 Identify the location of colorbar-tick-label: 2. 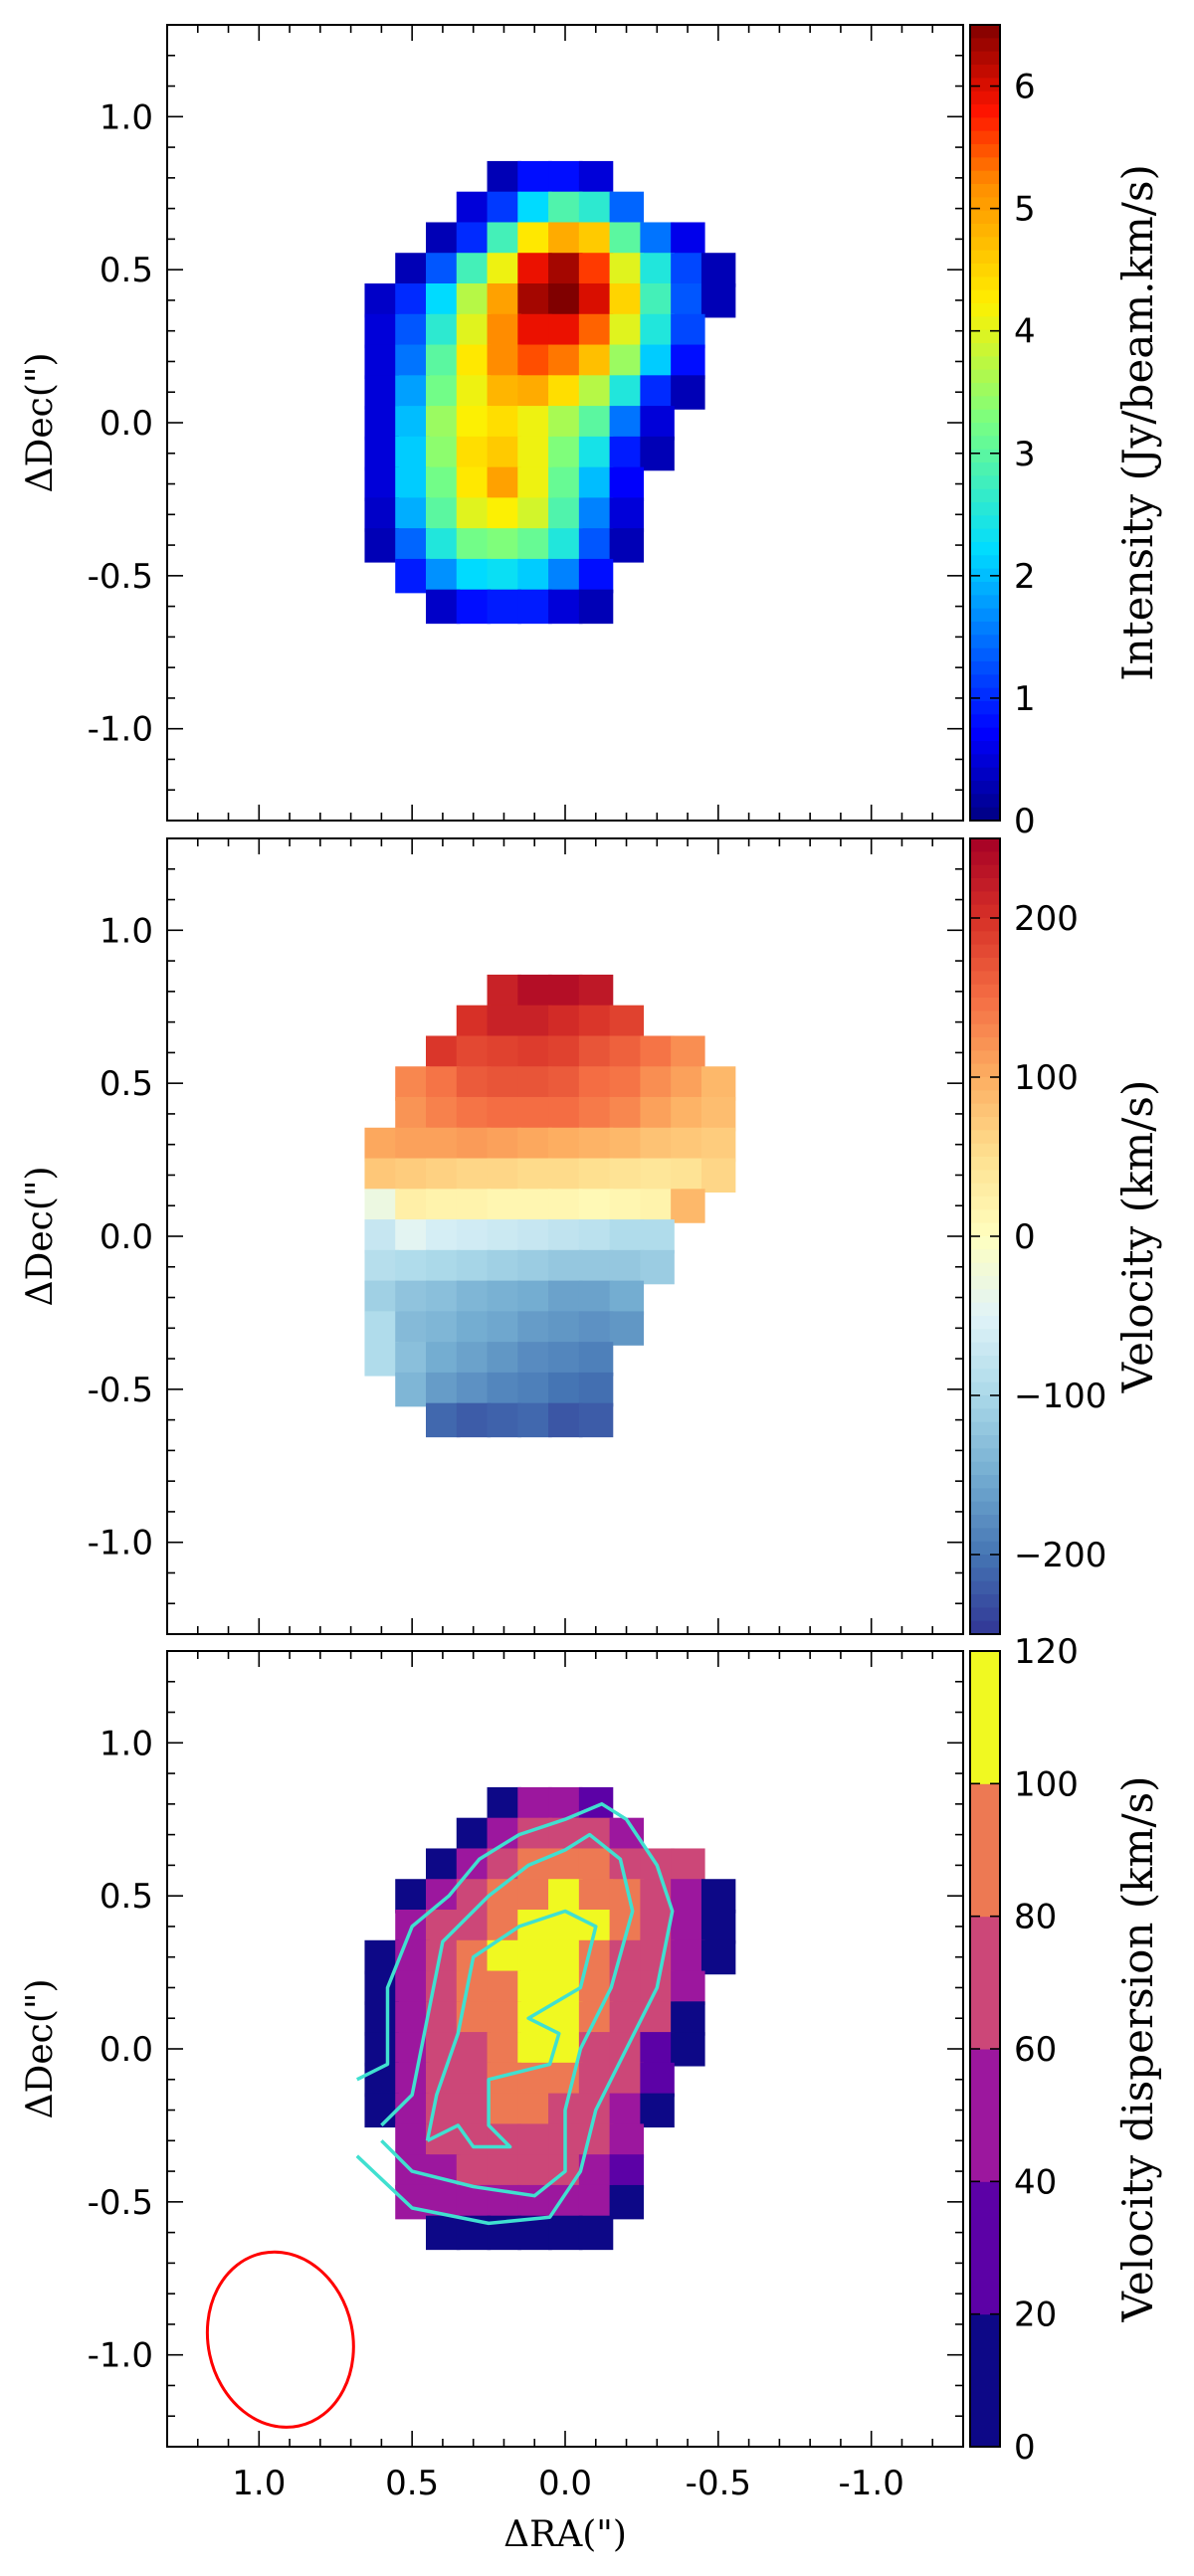
(1025, 577).